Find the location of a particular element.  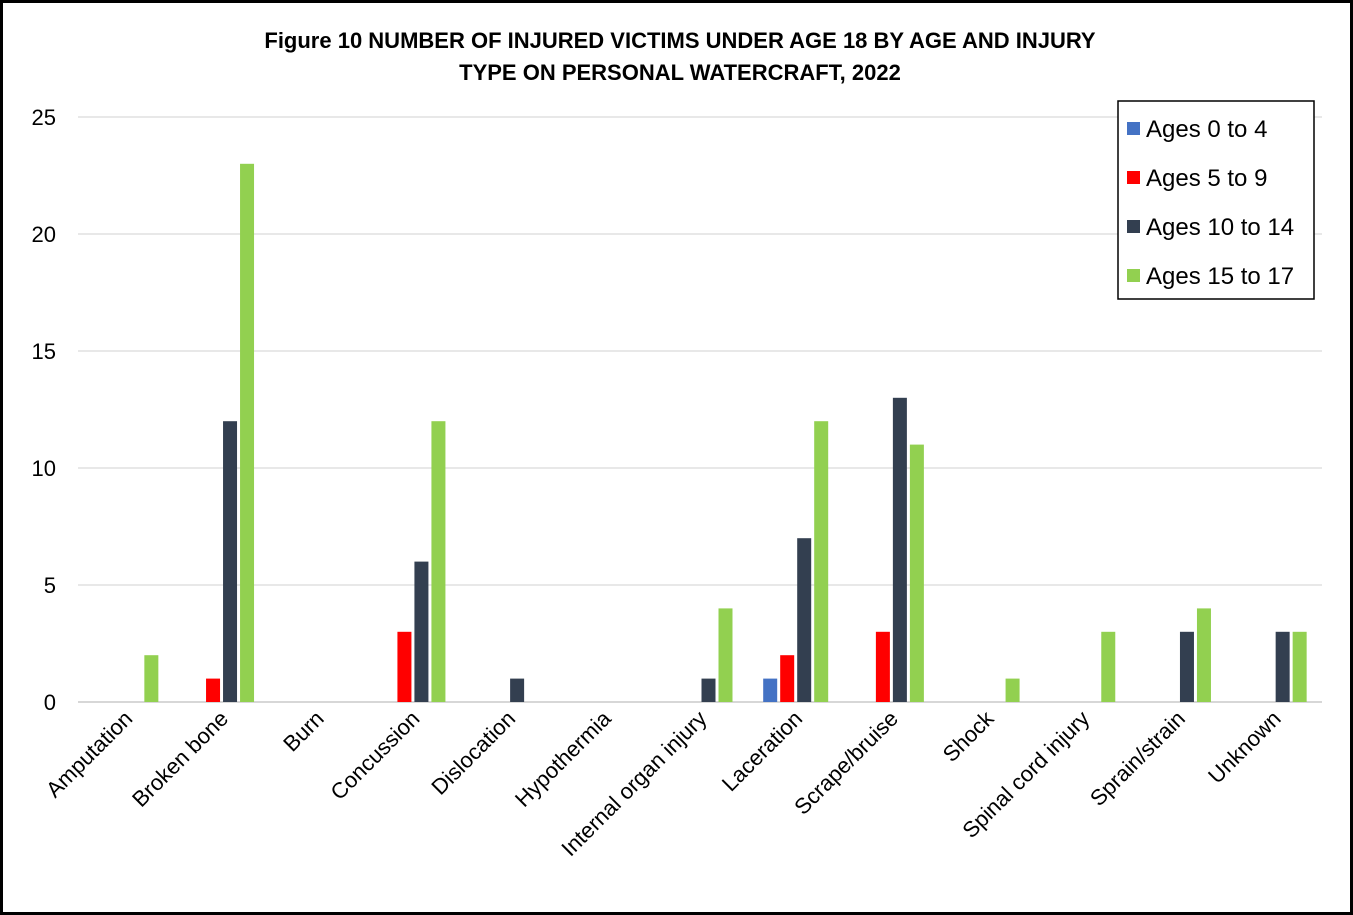

y-tick-label: 15 is located at coordinates (44, 351).